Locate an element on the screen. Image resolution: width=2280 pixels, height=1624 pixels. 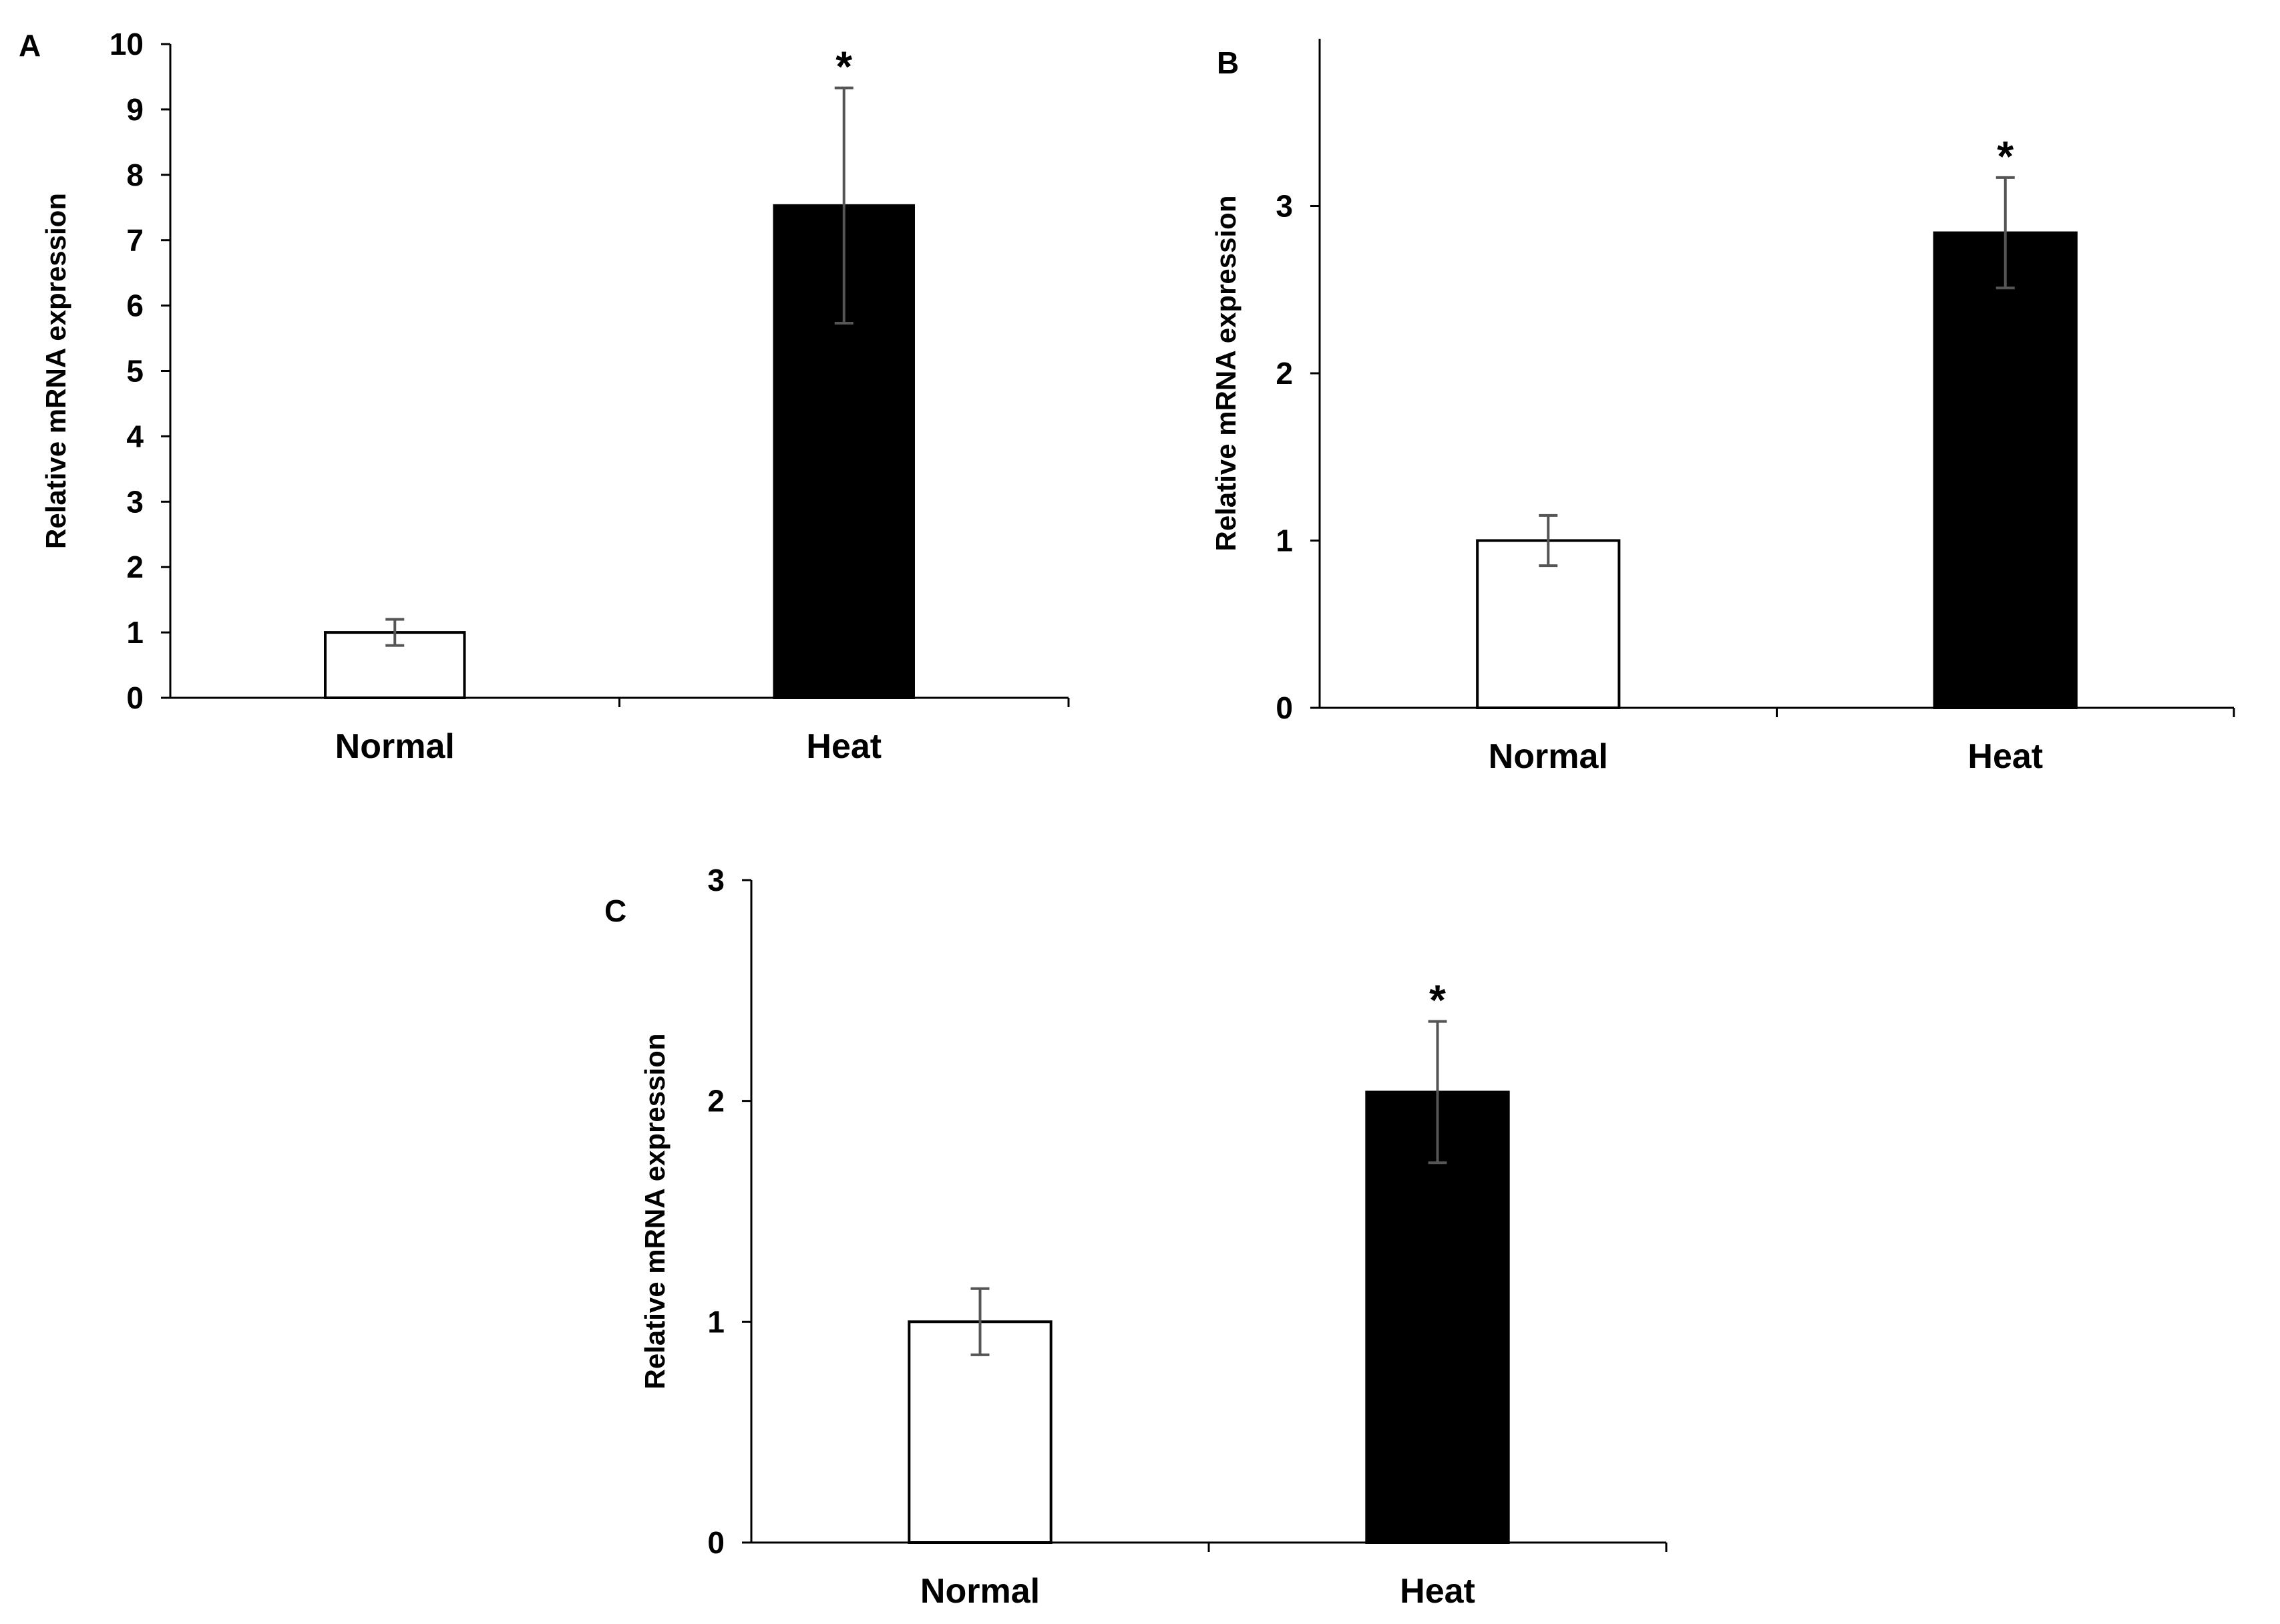
panel-letter: A is located at coordinates (30, 45).